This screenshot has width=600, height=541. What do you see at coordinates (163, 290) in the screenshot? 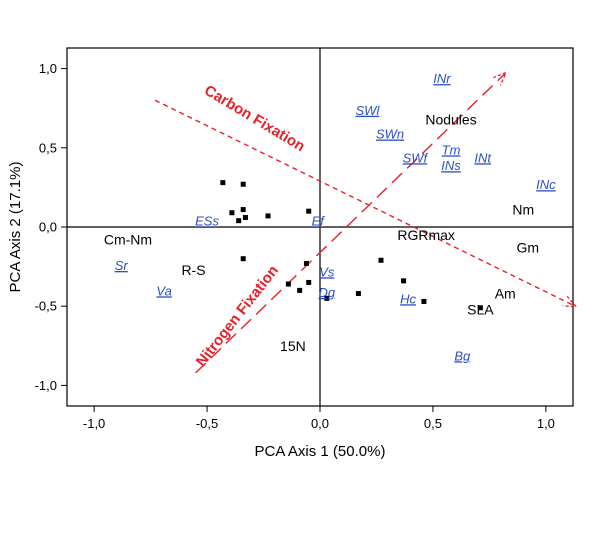
I see `variable-label-va: Va` at bounding box center [163, 290].